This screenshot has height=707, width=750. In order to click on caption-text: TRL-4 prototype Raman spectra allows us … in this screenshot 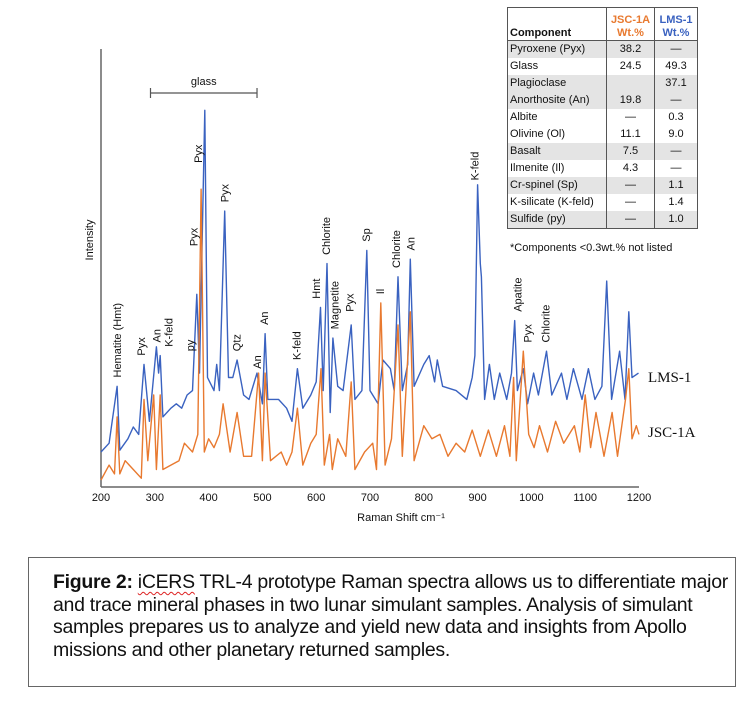, I will do `click(390, 616)`.